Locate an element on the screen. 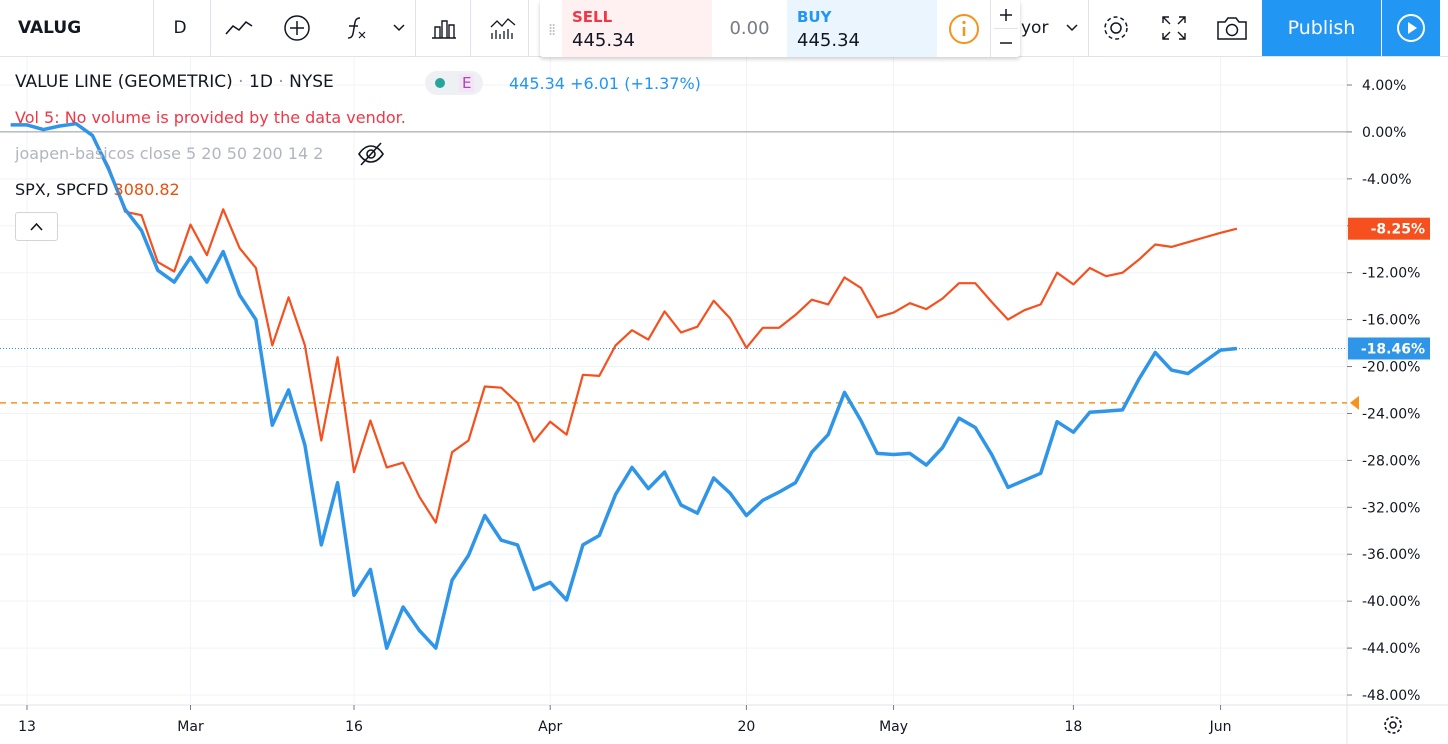 Image resolution: width=1448 pixels, height=744 pixels. buy-label: BUY is located at coordinates (814, 17).